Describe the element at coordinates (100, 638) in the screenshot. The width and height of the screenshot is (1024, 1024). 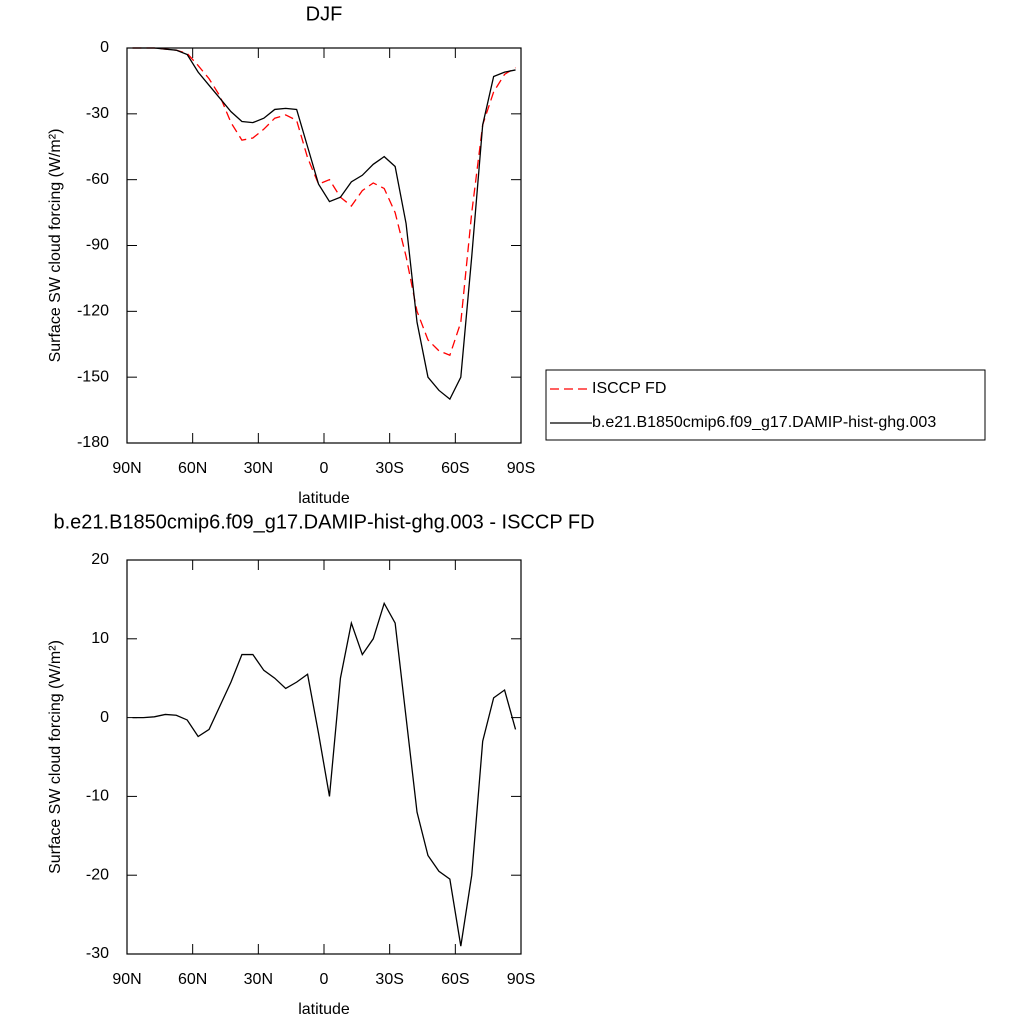
I see `y-tick-label: 10` at that location.